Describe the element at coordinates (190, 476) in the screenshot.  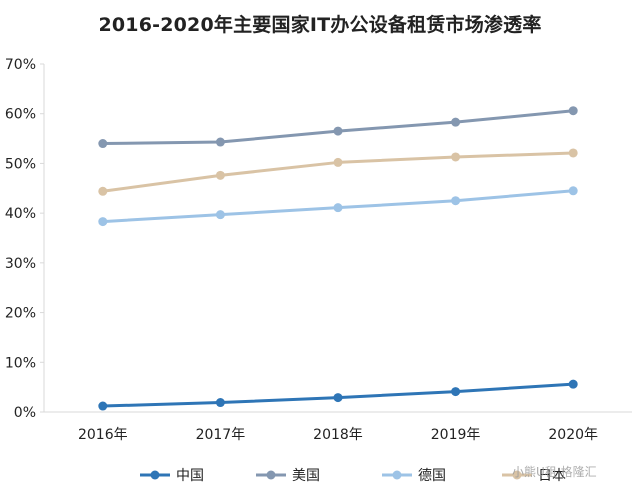
I see `legend-label: 中国` at that location.